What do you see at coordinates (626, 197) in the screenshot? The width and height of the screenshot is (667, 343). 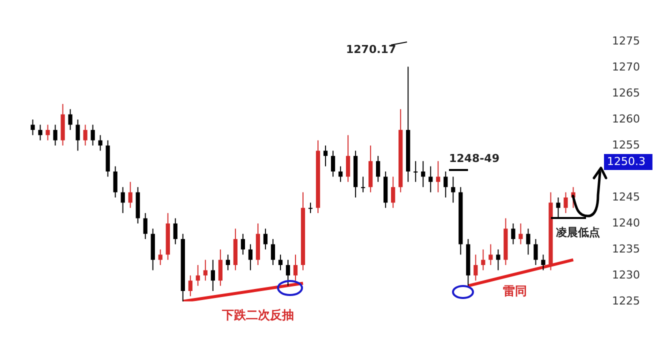 I see `y-tick-label: 1245` at bounding box center [626, 197].